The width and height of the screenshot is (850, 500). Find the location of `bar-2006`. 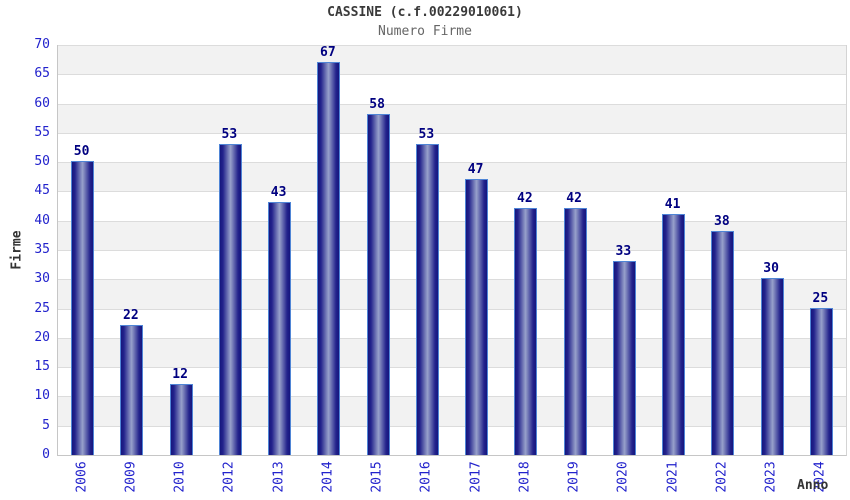

bar-2006 is located at coordinates (83, 308).